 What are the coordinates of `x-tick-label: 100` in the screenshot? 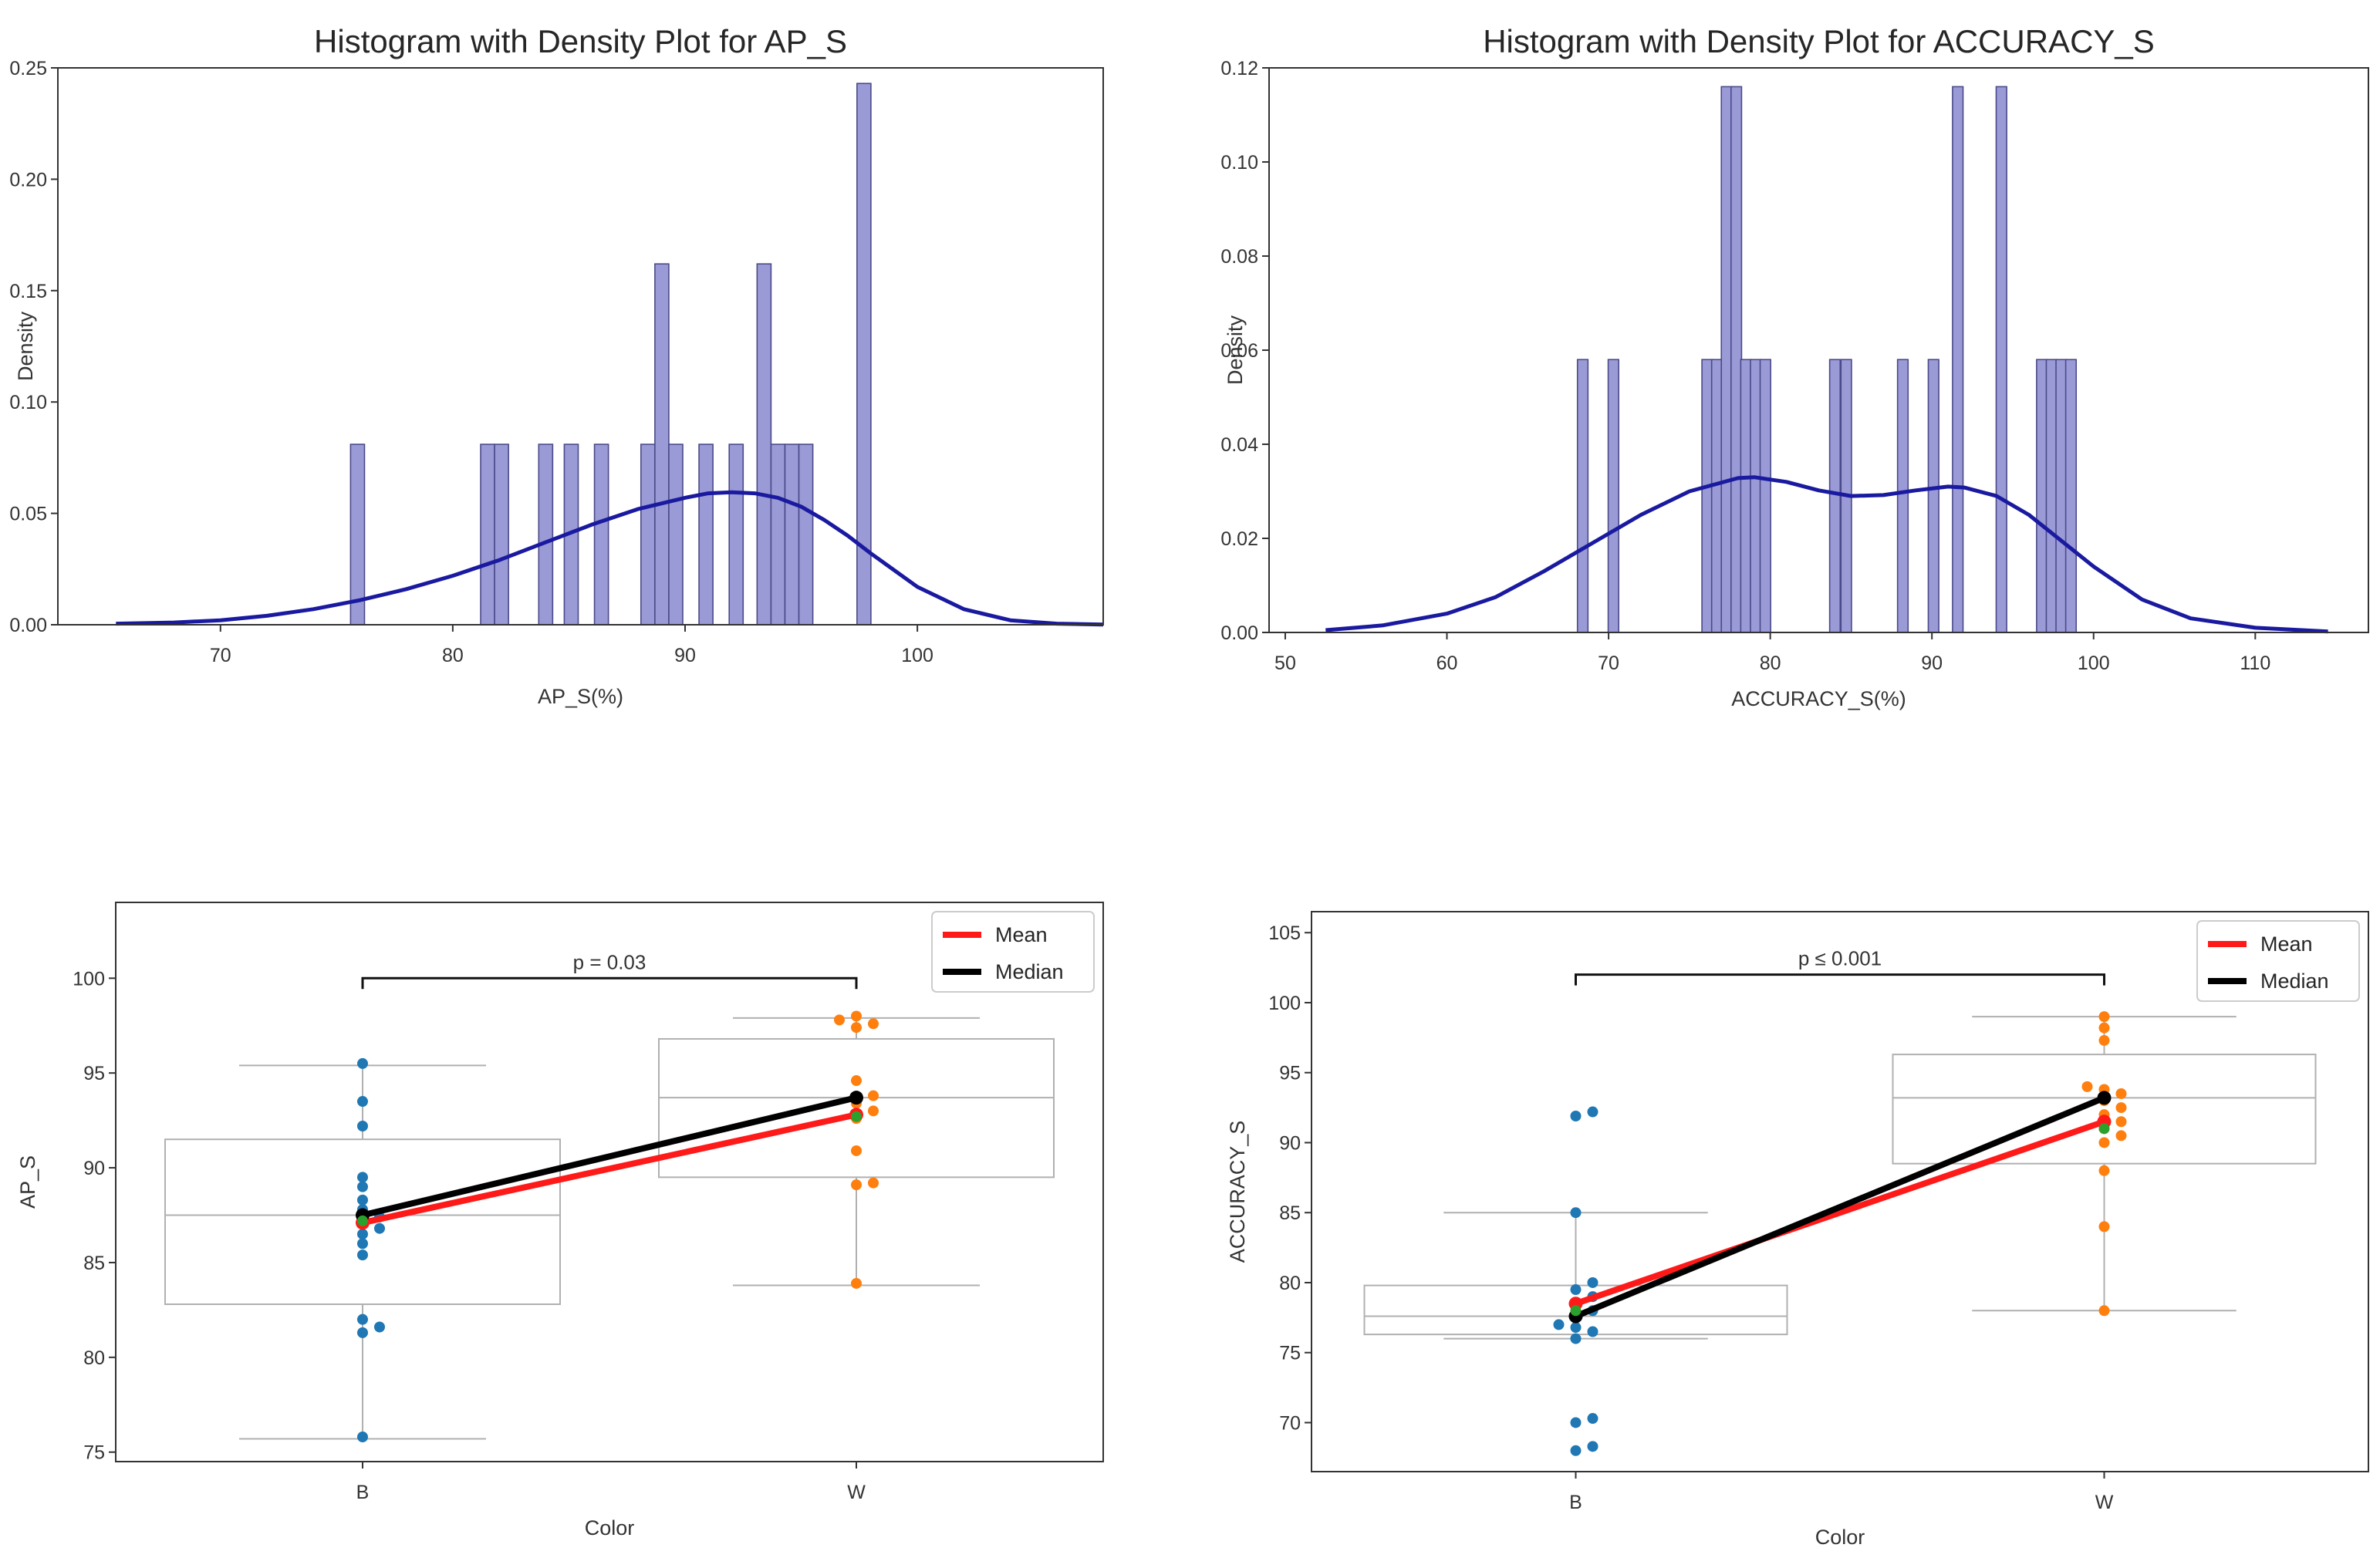 It's located at (2094, 663).